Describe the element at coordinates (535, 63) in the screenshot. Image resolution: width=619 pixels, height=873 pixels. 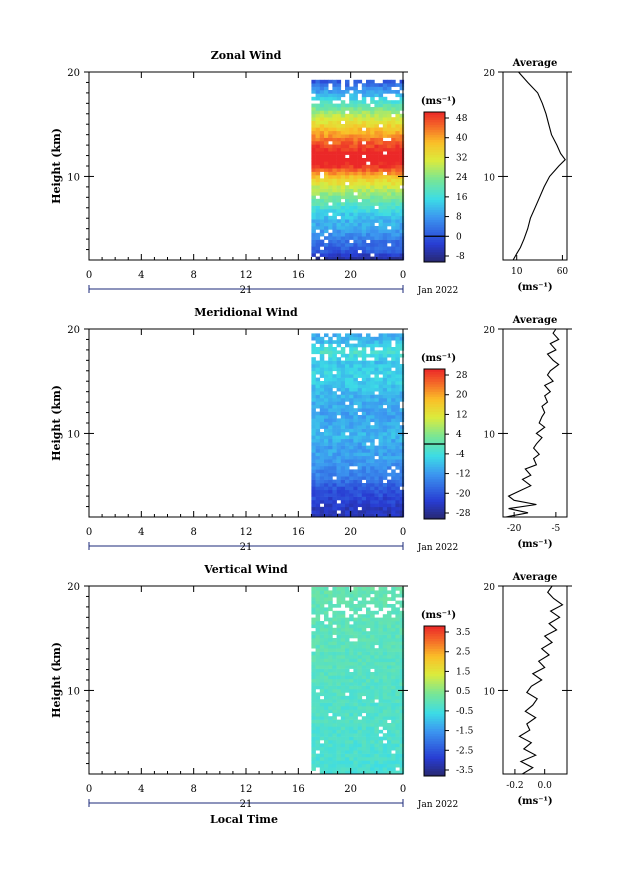
I see `average-title: Average` at that location.